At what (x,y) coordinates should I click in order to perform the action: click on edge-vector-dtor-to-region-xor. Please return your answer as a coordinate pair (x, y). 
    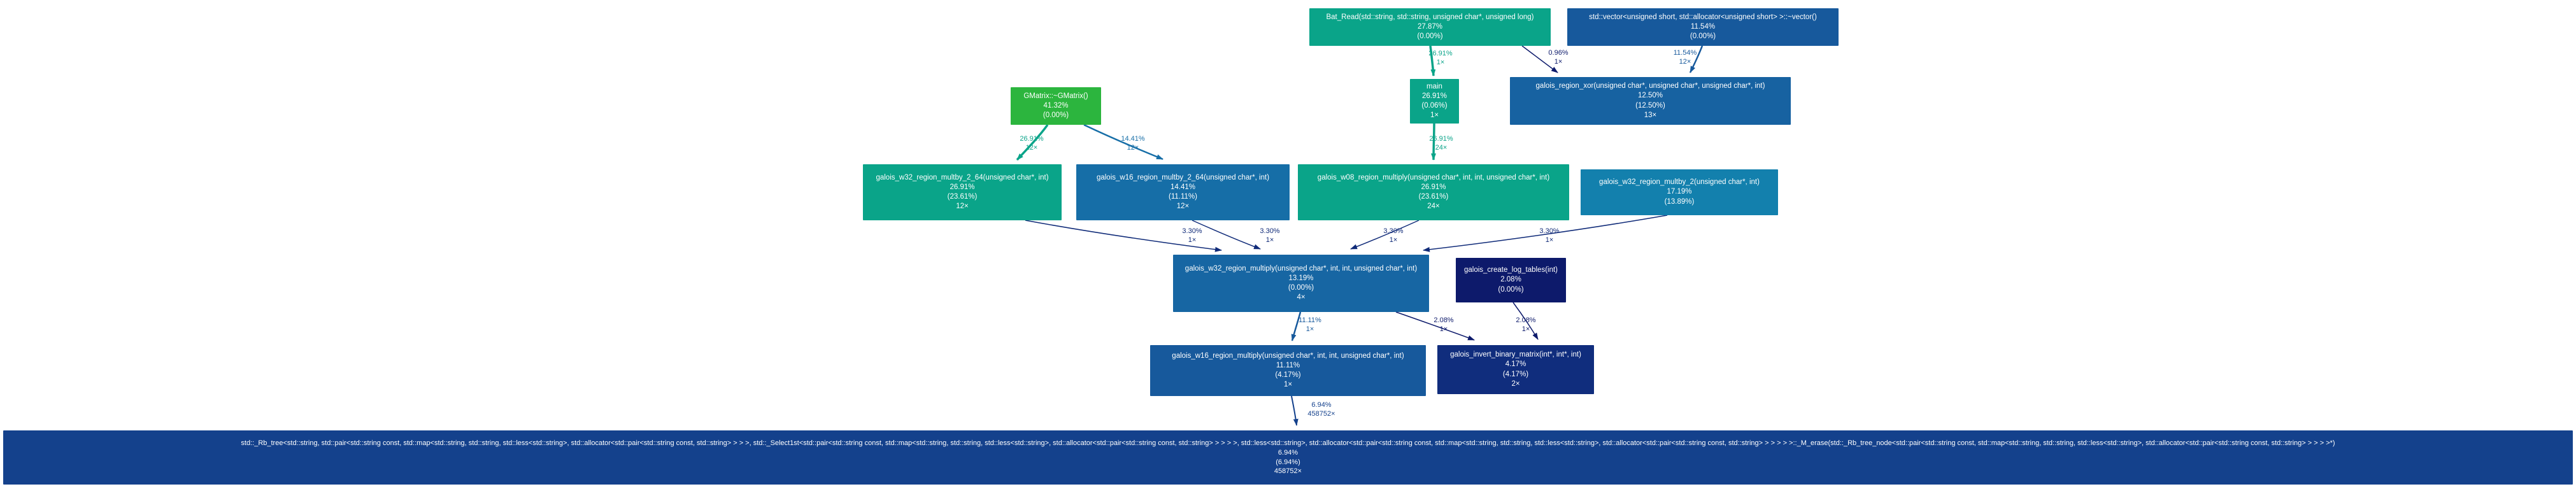
    Looking at the image, I should click on (1696, 59).